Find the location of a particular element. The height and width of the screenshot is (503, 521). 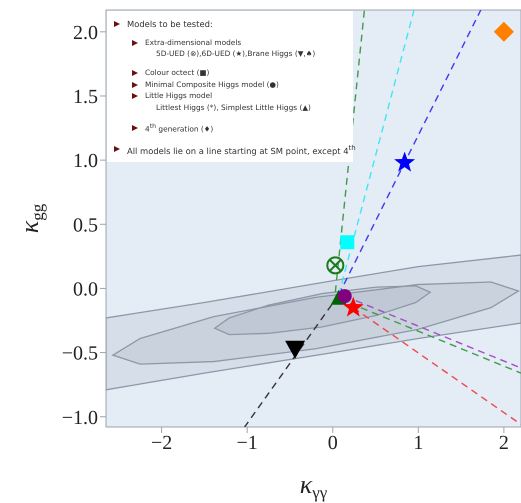

x-tick-label: −1 is located at coordinates (247, 443).